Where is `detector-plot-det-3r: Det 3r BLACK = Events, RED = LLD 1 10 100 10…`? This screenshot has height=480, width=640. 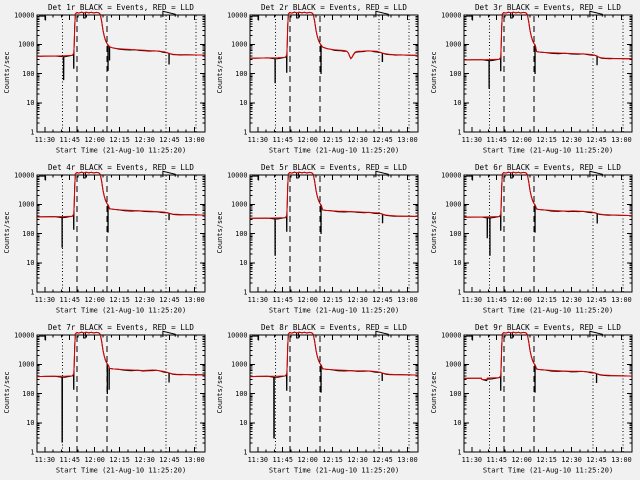 detector-plot-det-3r: Det 3r BLACK = Events, RED = LLD 1 10 100 10… is located at coordinates (531, 78).